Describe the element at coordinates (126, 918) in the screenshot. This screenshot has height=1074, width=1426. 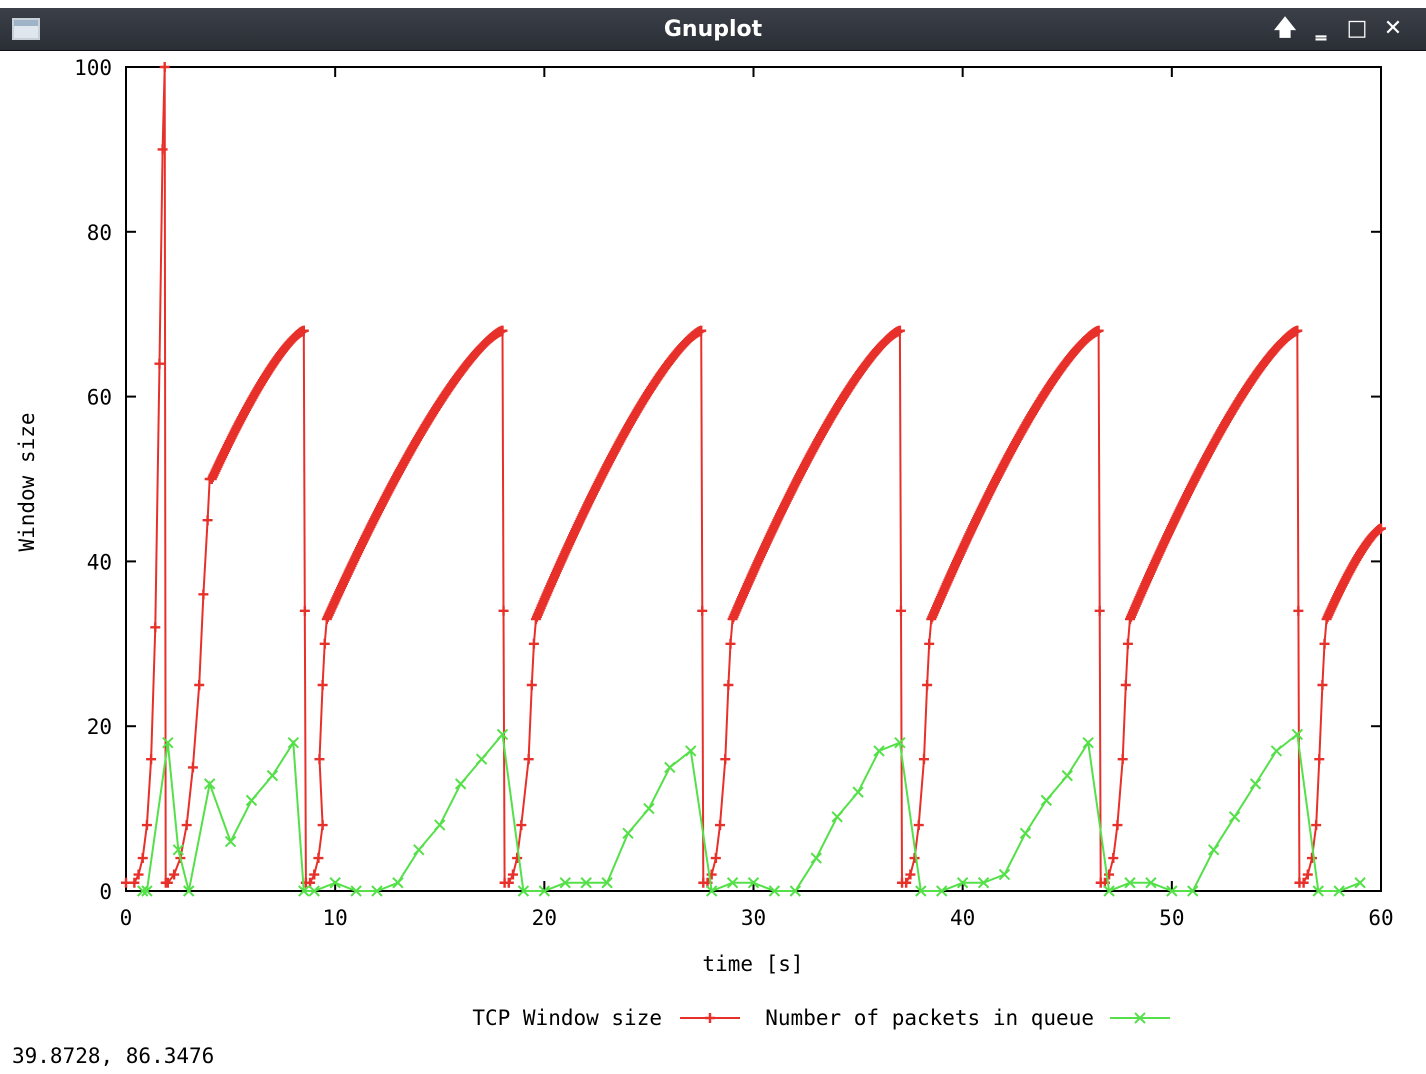
I see `x-tick-label: 0` at that location.